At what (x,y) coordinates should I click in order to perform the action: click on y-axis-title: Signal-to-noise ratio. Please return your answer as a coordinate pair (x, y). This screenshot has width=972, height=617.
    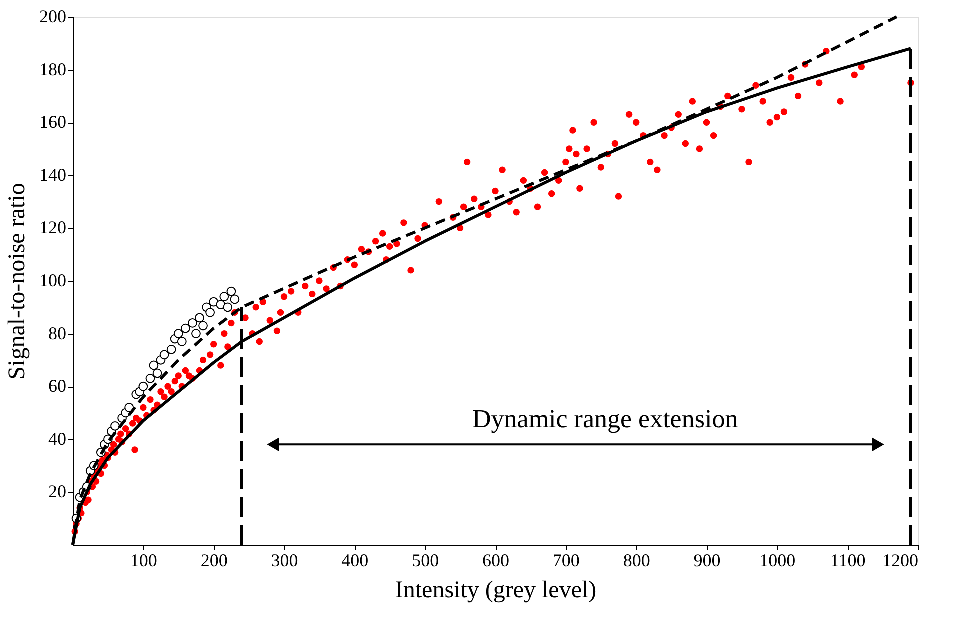
    Looking at the image, I should click on (17, 281).